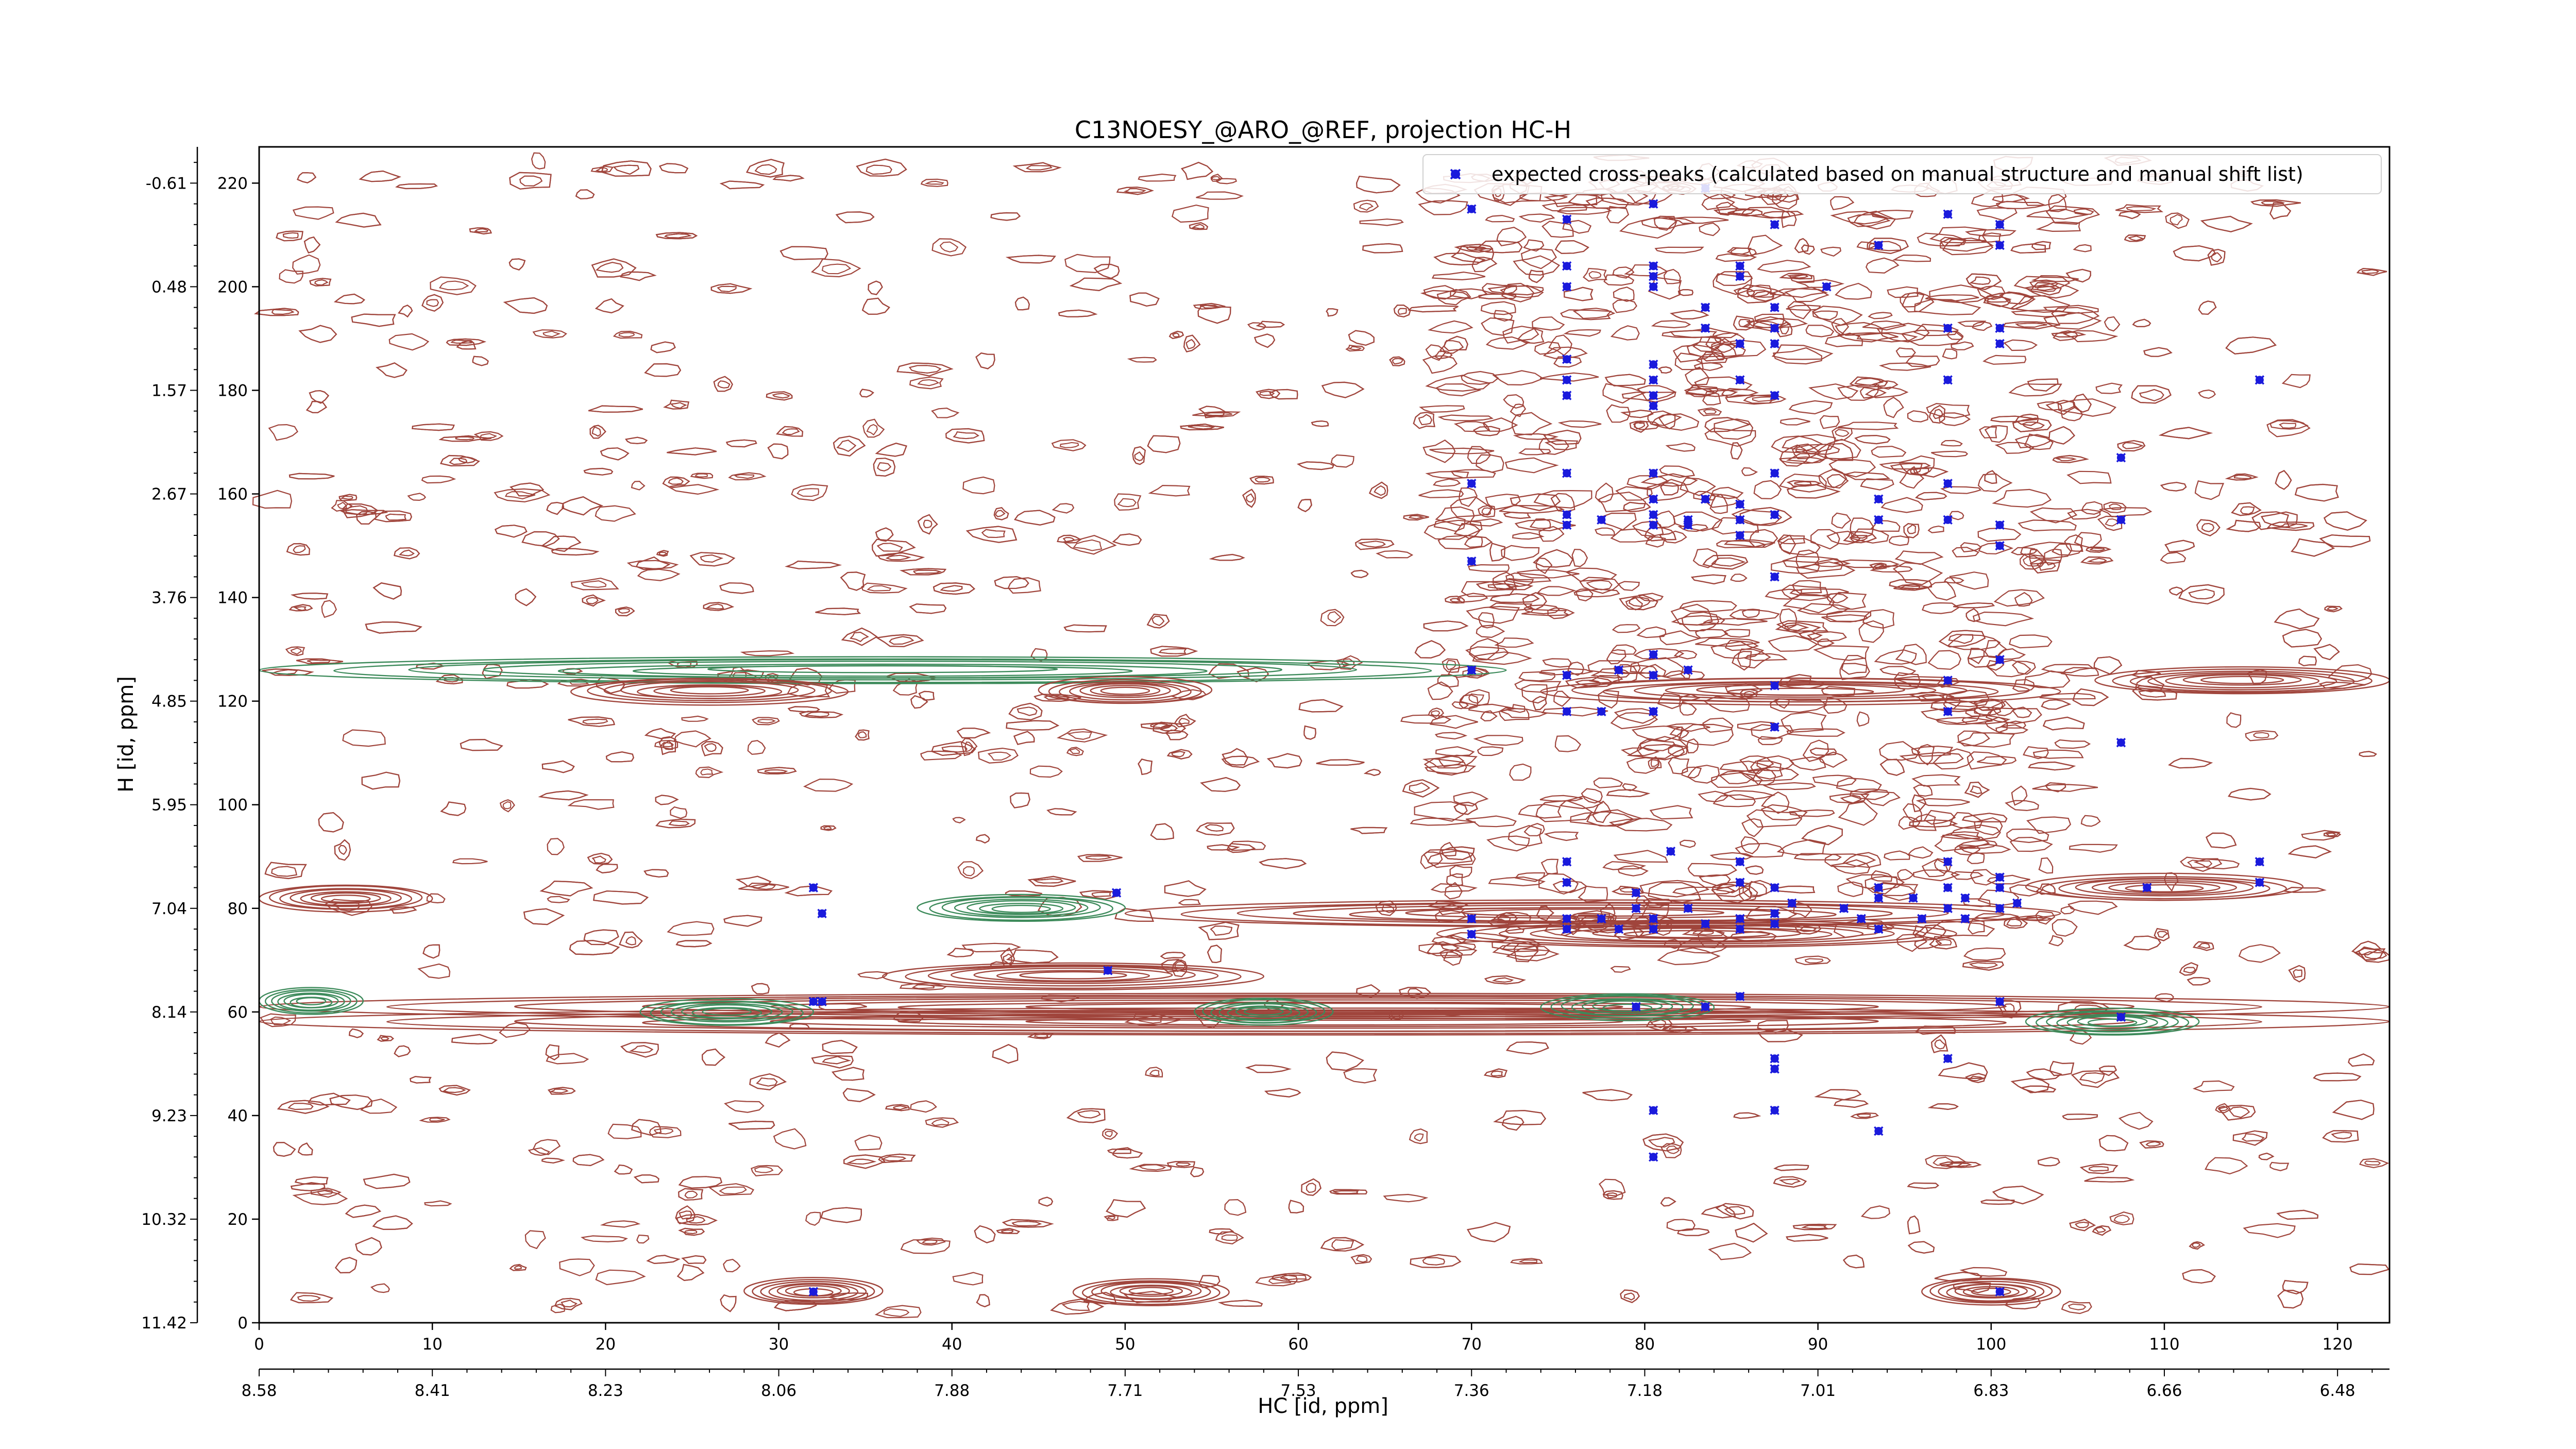 The height and width of the screenshot is (1449, 2576). Describe the element at coordinates (1645, 1390) in the screenshot. I see `x-ppm-tick-label: 7.18` at that location.